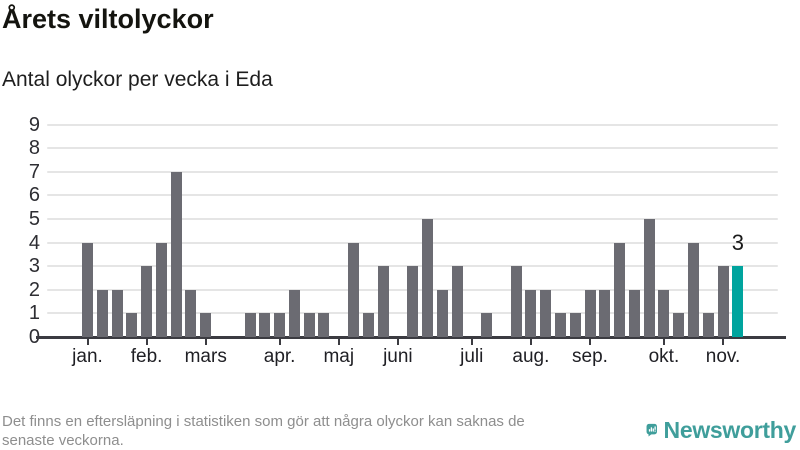  I want to click on x-axis-tick-apr, so click(279, 341).